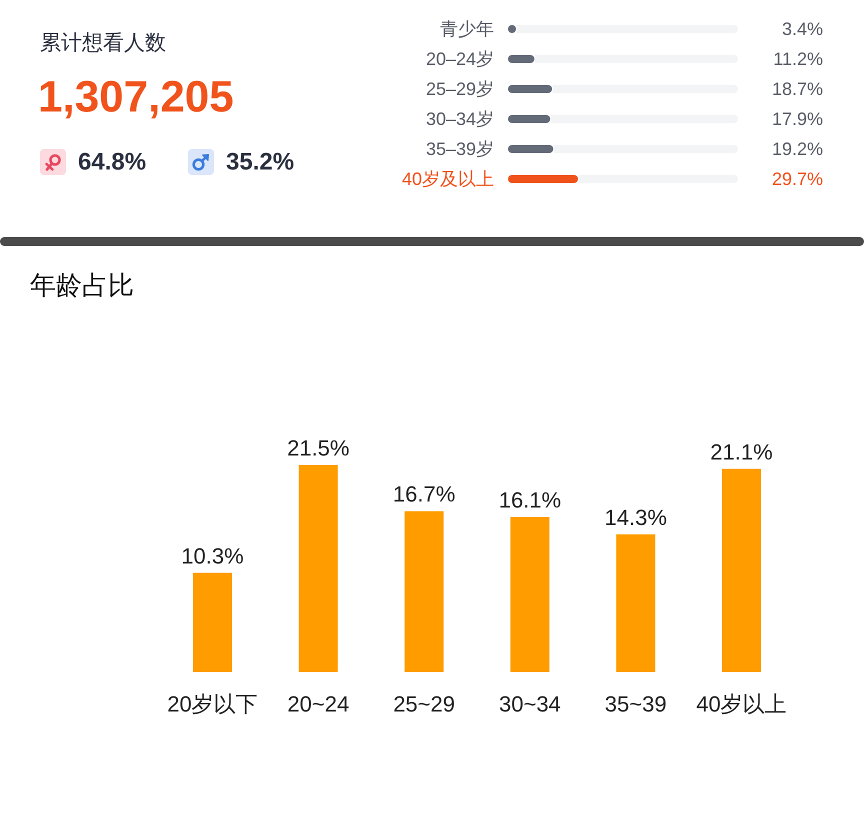 This screenshot has height=818, width=864. Describe the element at coordinates (530, 499) in the screenshot. I see `data-label: 16.1%` at that location.